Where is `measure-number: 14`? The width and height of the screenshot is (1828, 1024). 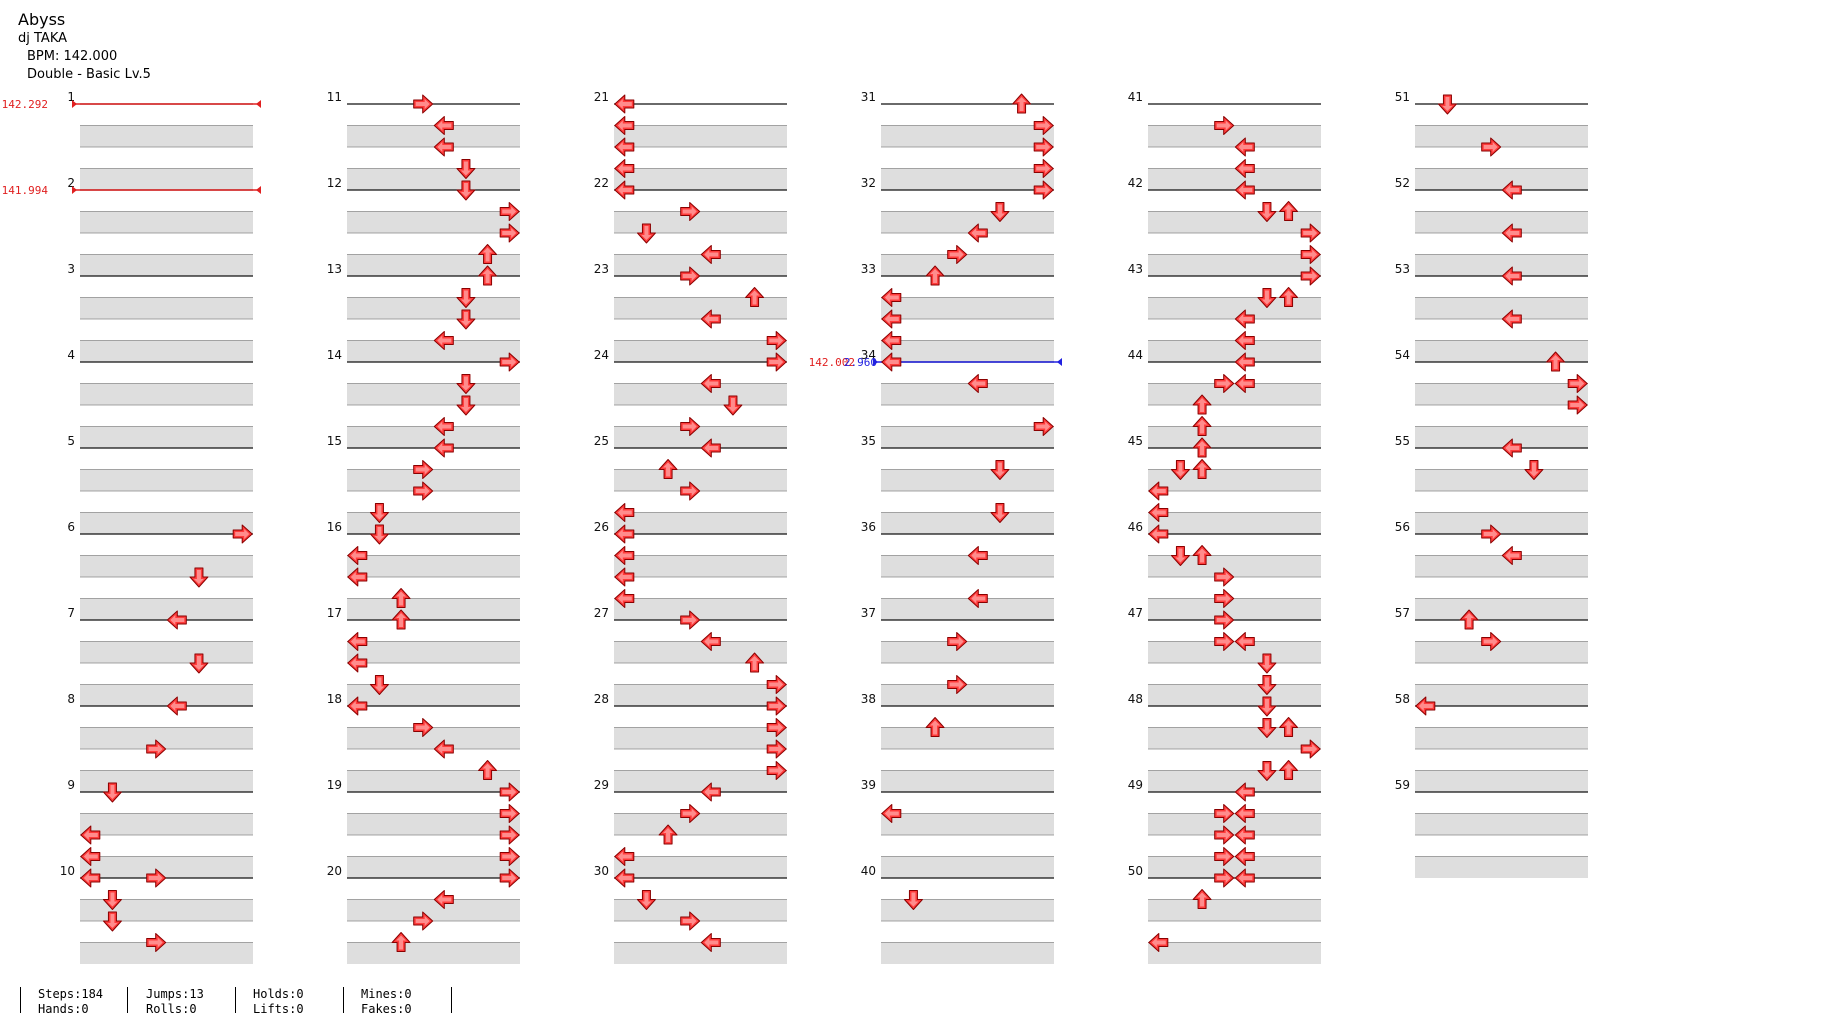
measure-number: 14 is located at coordinates (334, 355).